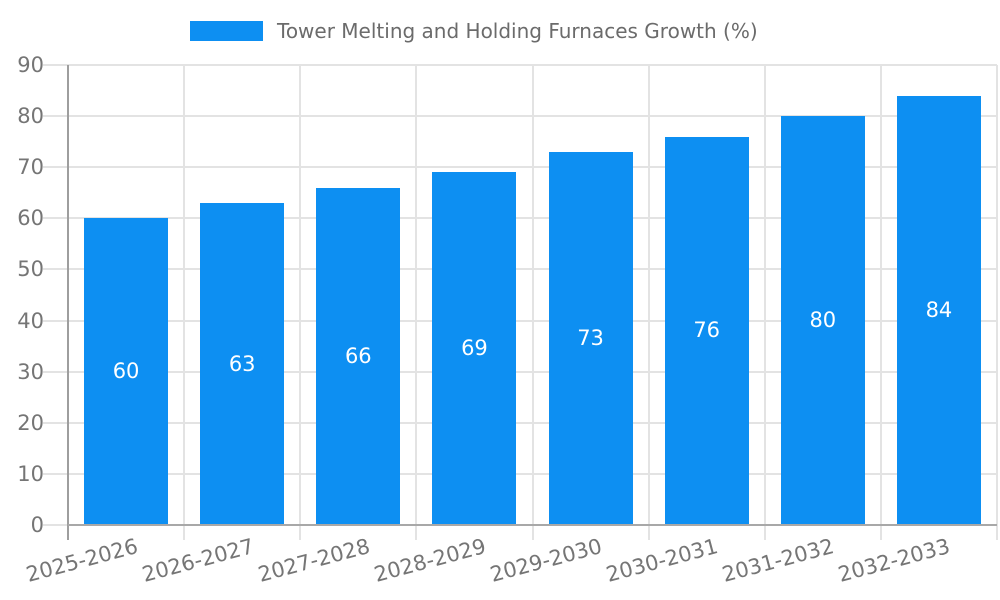  I want to click on x-tick-label: 2030-2031, so click(662, 560).